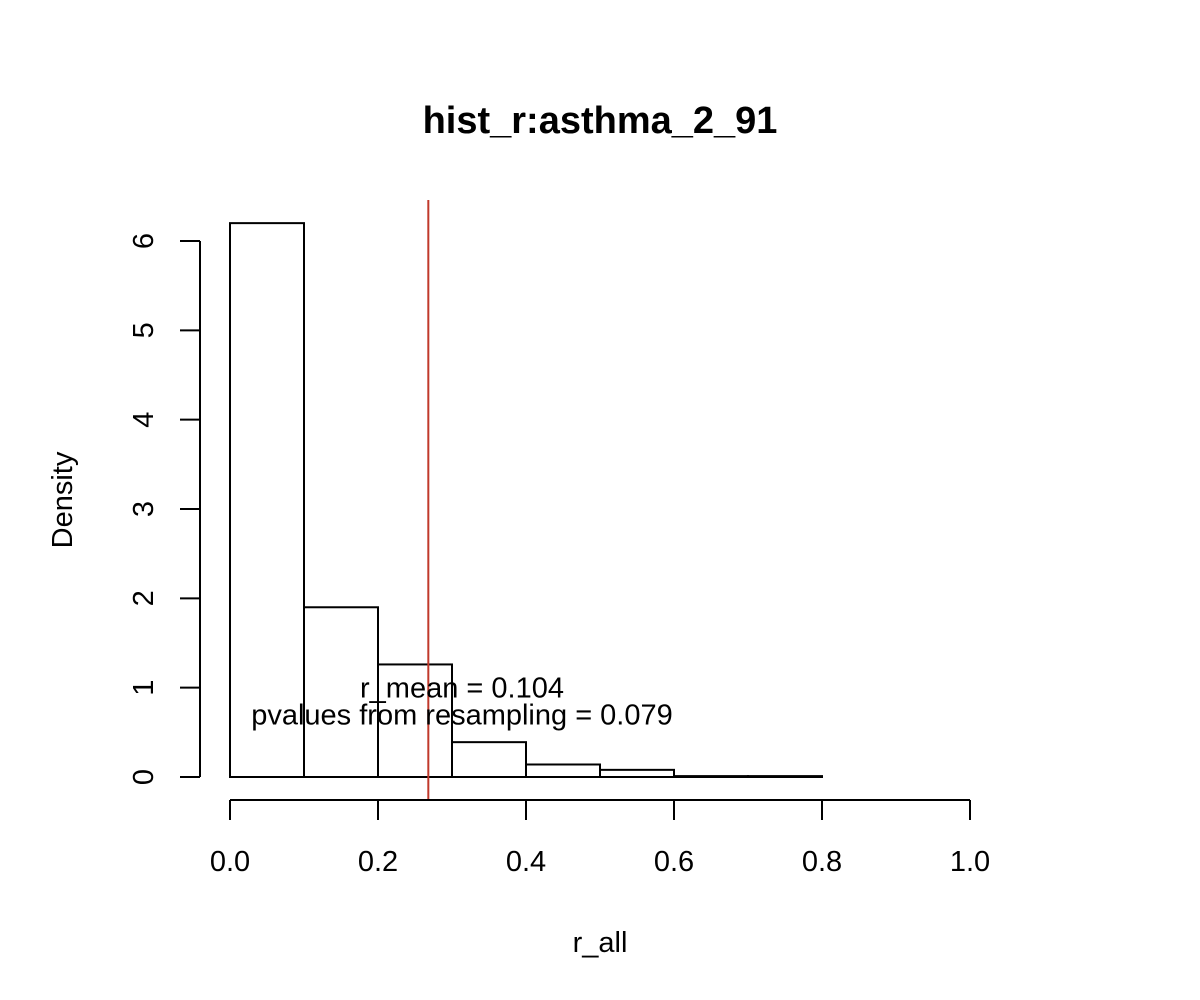 This screenshot has height=1000, width=1200. Describe the element at coordinates (144, 241) in the screenshot. I see `y-tick-label: 6` at that location.